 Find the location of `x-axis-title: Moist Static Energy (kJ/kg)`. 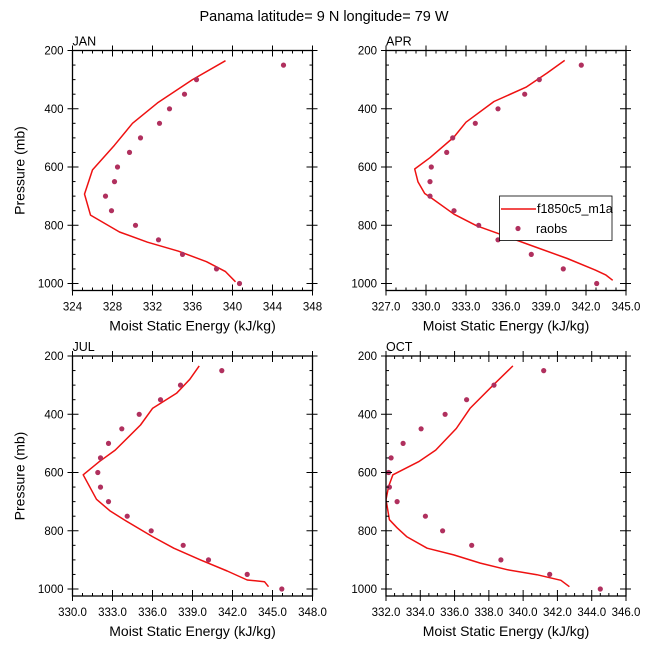

x-axis-title: Moist Static Energy (kJ/kg) is located at coordinates (192, 631).